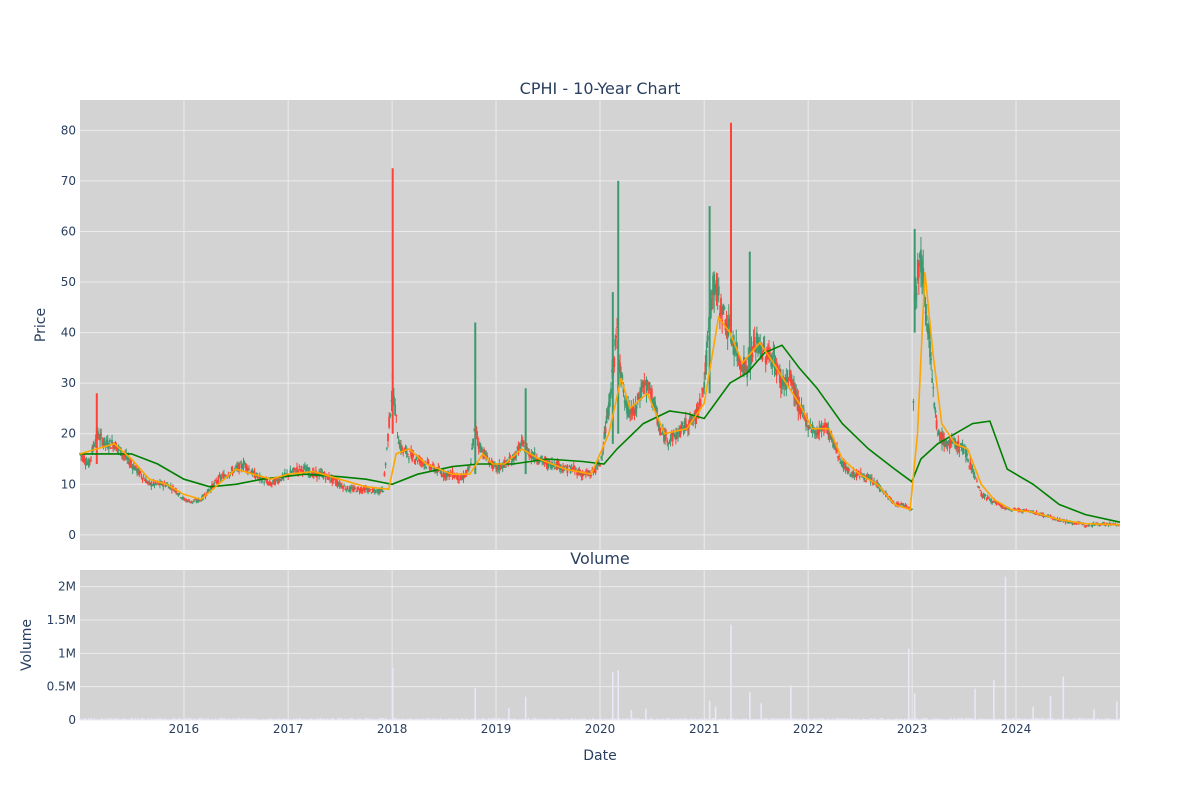  Describe the element at coordinates (600, 88) in the screenshot. I see `chart-title: CPHI - 10-Year Chart` at that location.